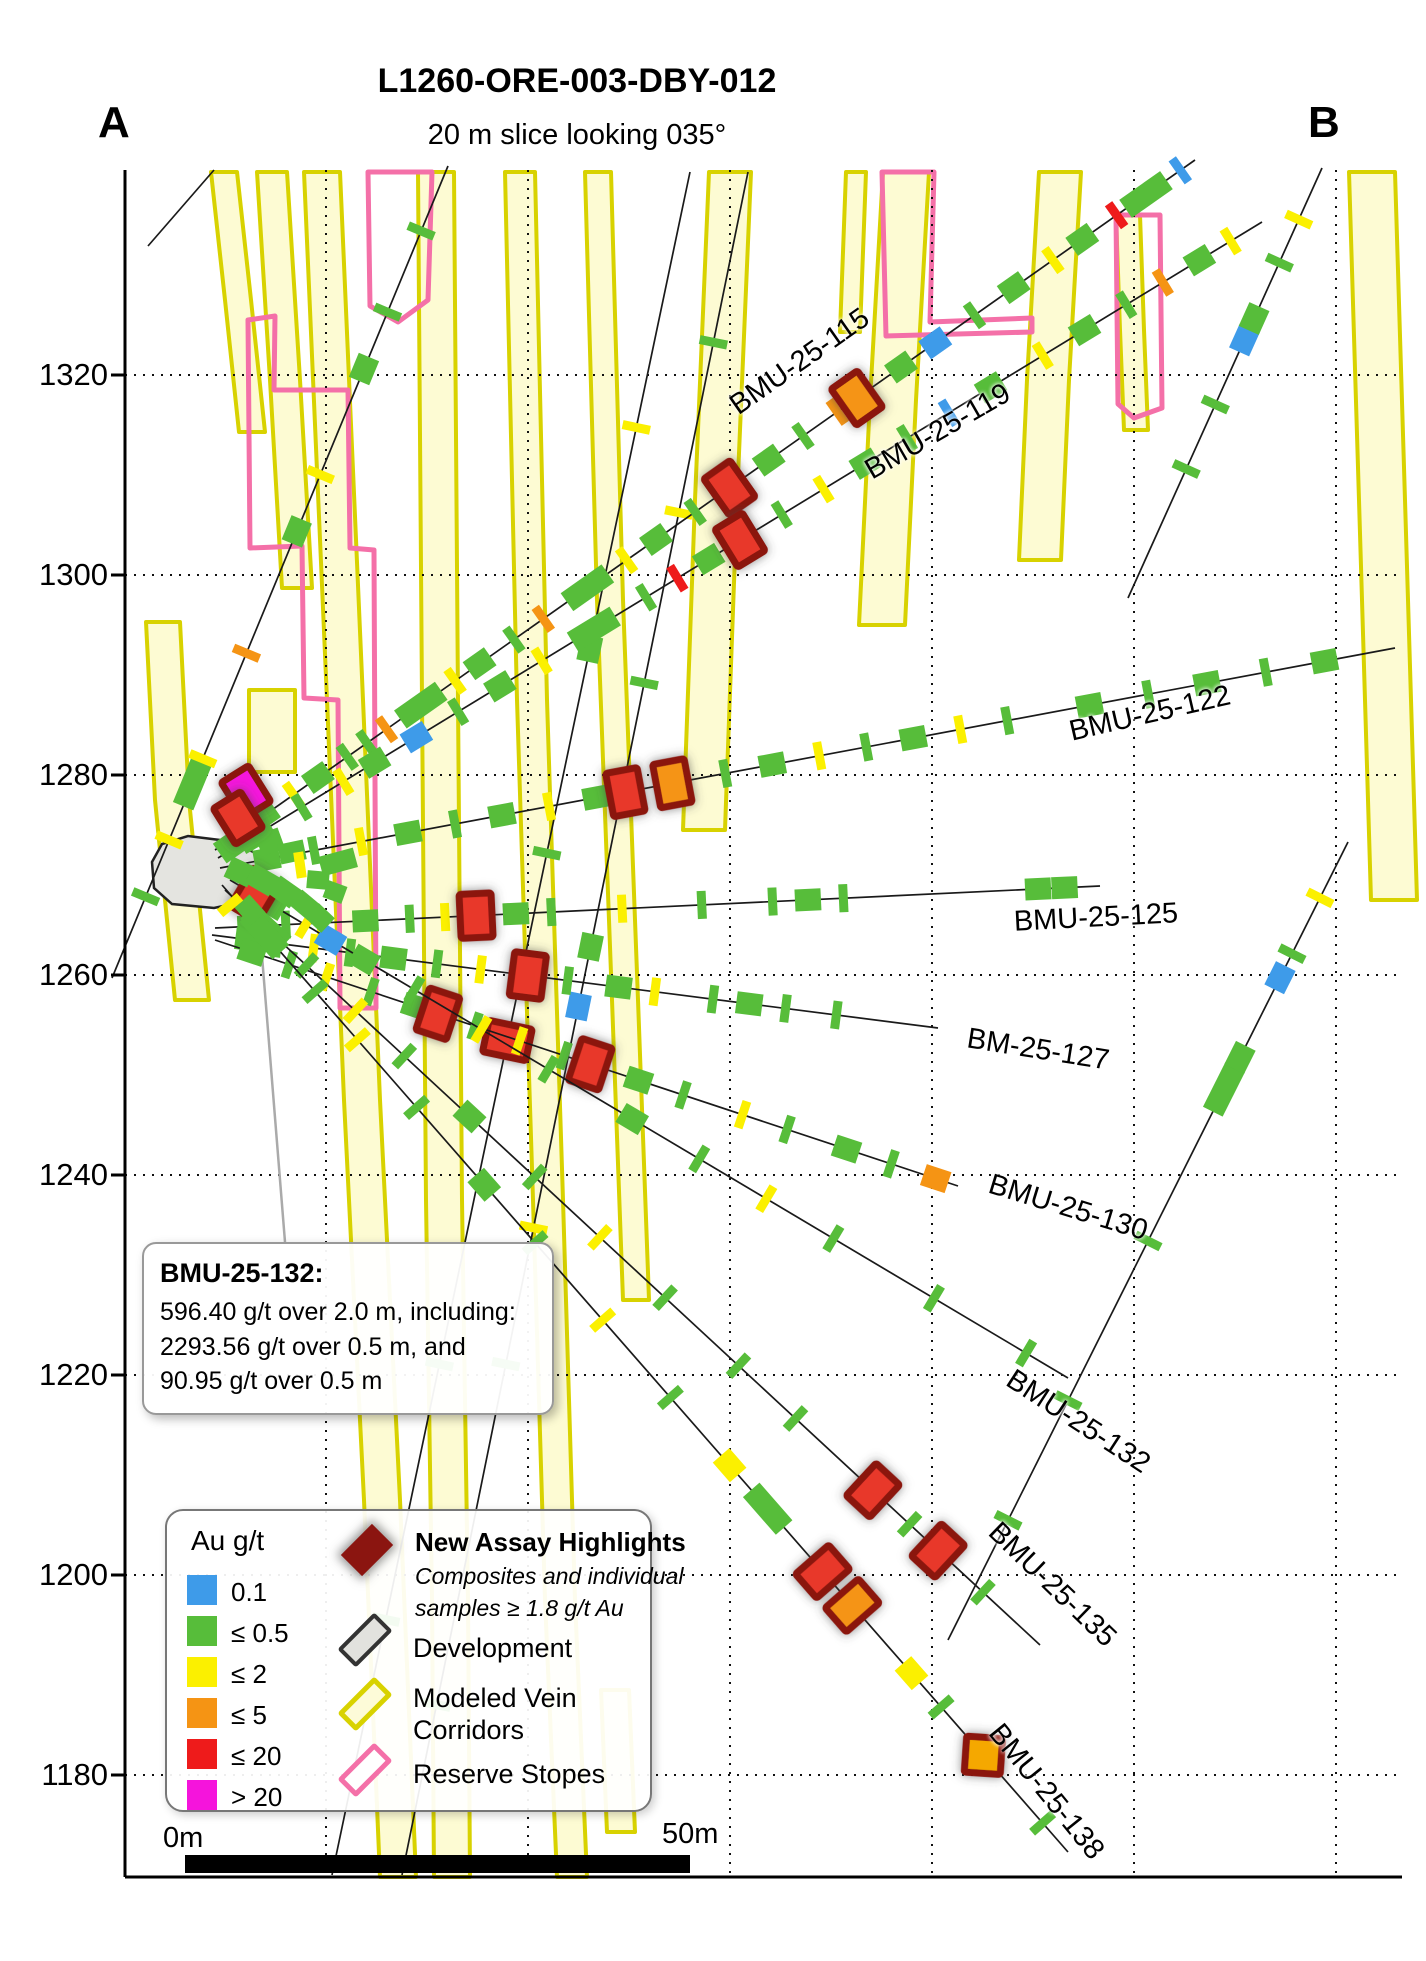  I want to click on callout-title: BMU-25-132:, so click(242, 1273).